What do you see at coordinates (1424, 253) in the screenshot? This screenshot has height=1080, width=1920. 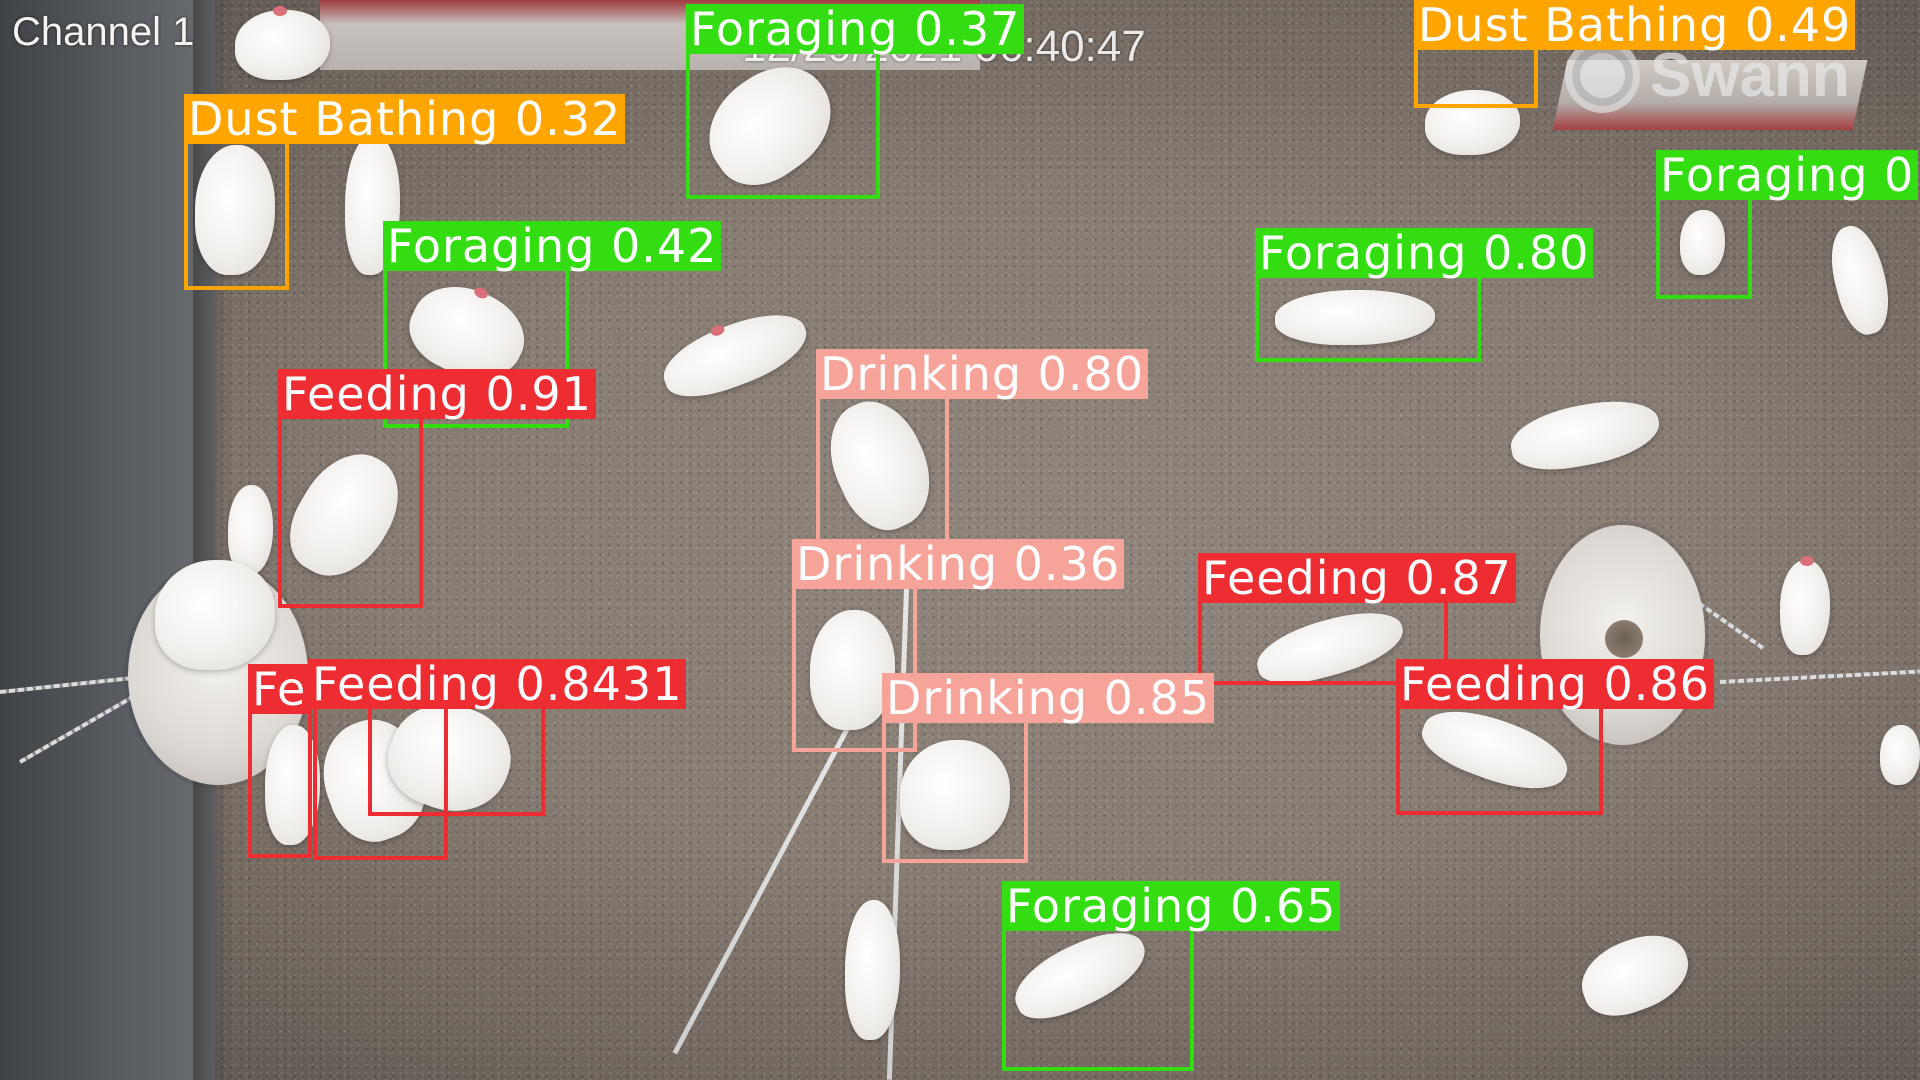 I see `detection-label: Foraging 0.80` at bounding box center [1424, 253].